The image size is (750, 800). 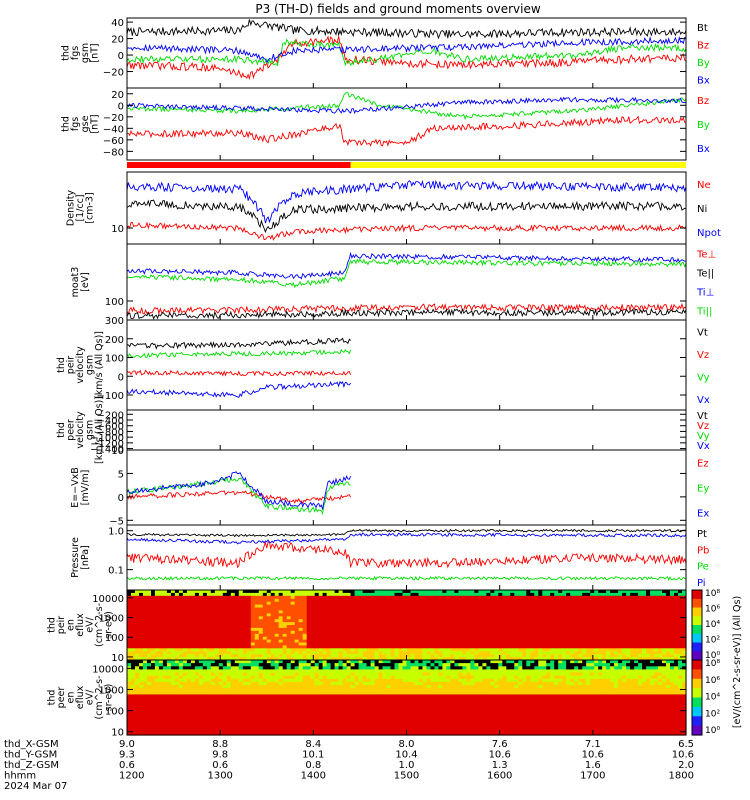 I want to click on y-tick-label: −40, so click(x=113, y=129).